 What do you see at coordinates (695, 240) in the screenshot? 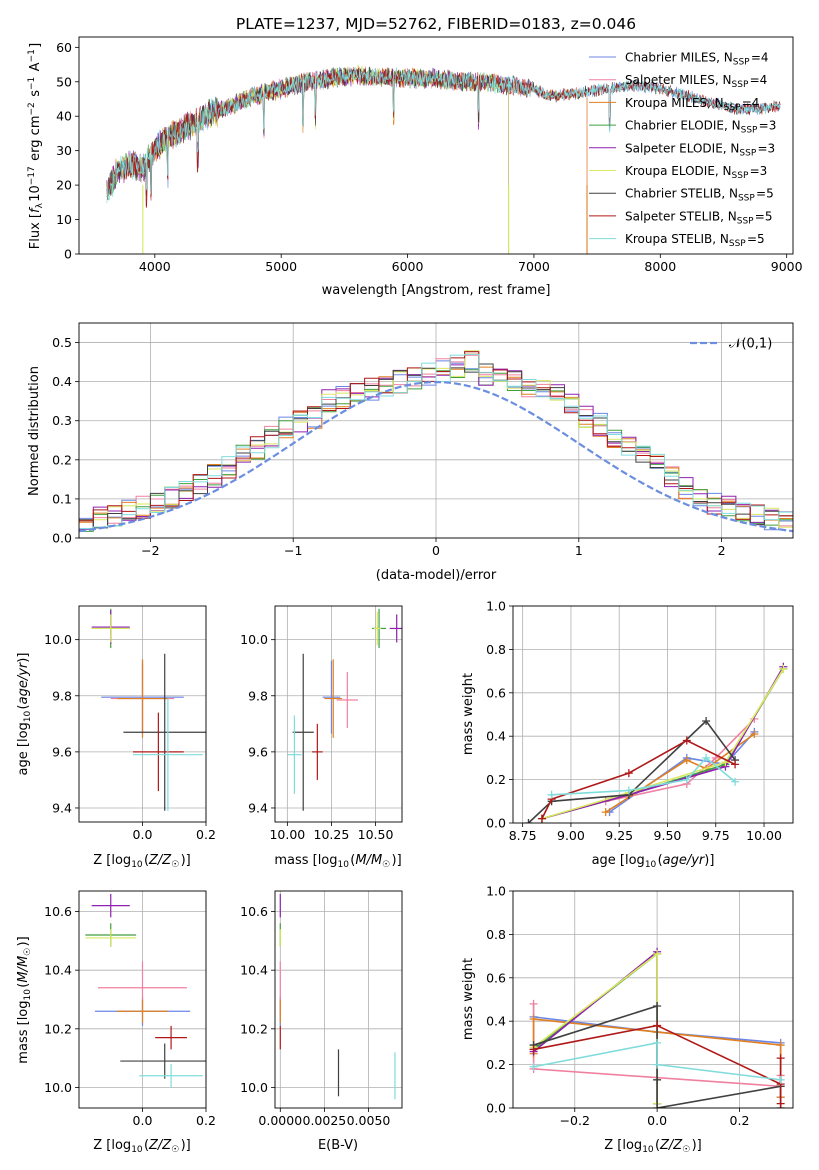
I see `legend-label: Kroupa STELIB, NSSP =5` at bounding box center [695, 240].